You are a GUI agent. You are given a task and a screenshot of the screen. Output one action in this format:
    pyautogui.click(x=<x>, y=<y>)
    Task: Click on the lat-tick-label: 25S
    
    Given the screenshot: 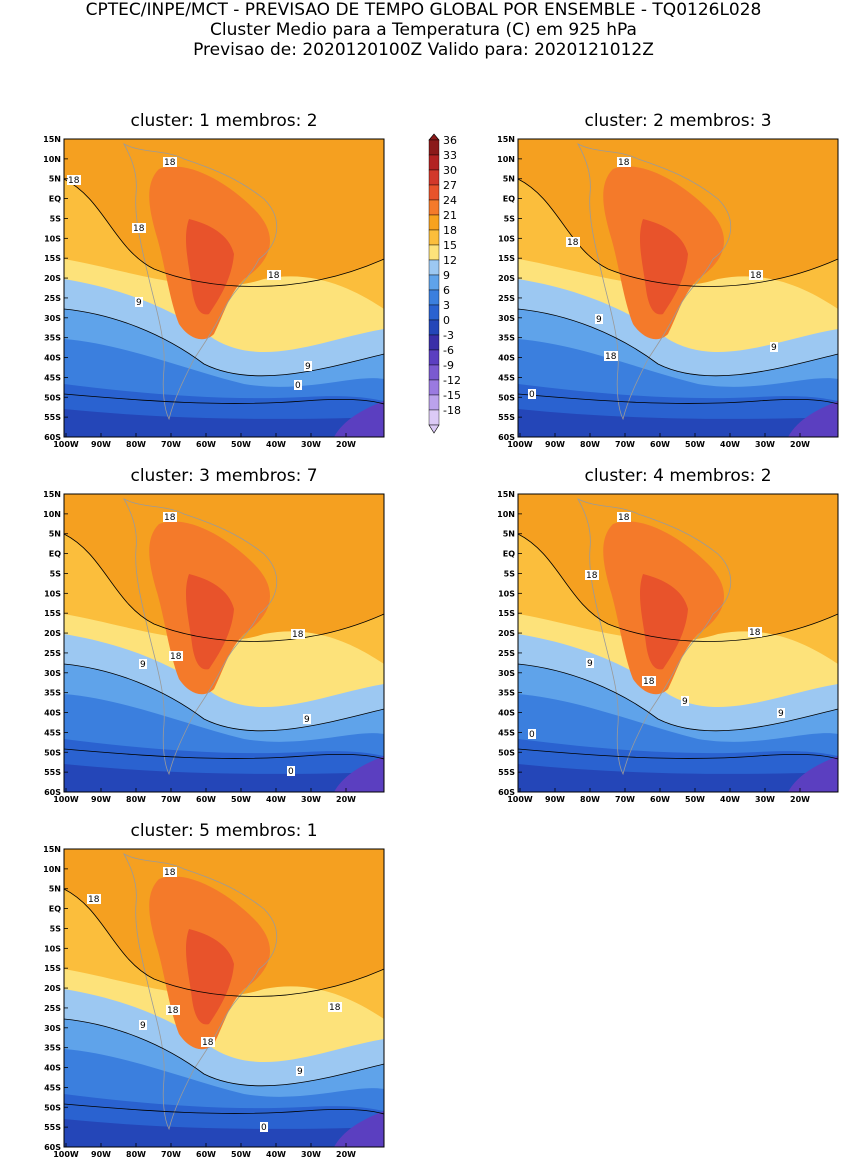 What is the action you would take?
    pyautogui.click(x=52, y=298)
    